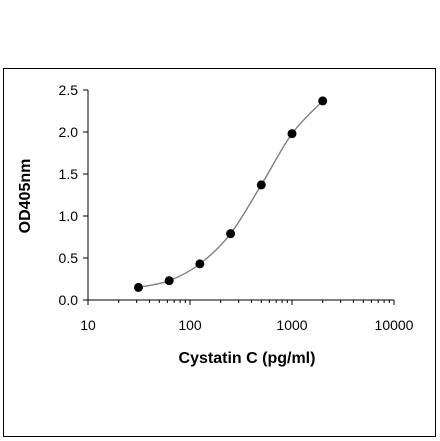 Image resolution: width=440 pixels, height=441 pixels. What do you see at coordinates (247, 358) in the screenshot?
I see `x-axis-title: Cystatin C (pg/ml)` at bounding box center [247, 358].